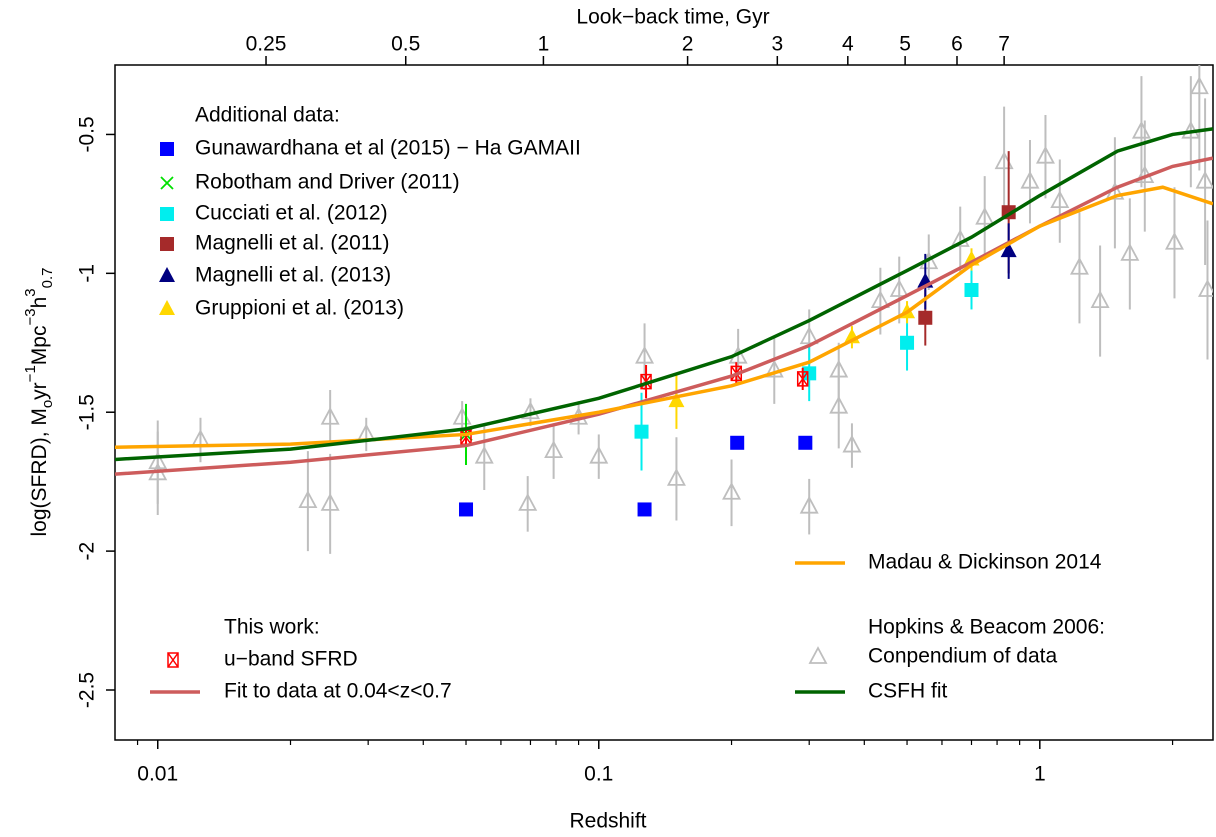  What do you see at coordinates (39, 472) in the screenshot?
I see `y-axis-label-part: log(SFRD), M` at bounding box center [39, 472].